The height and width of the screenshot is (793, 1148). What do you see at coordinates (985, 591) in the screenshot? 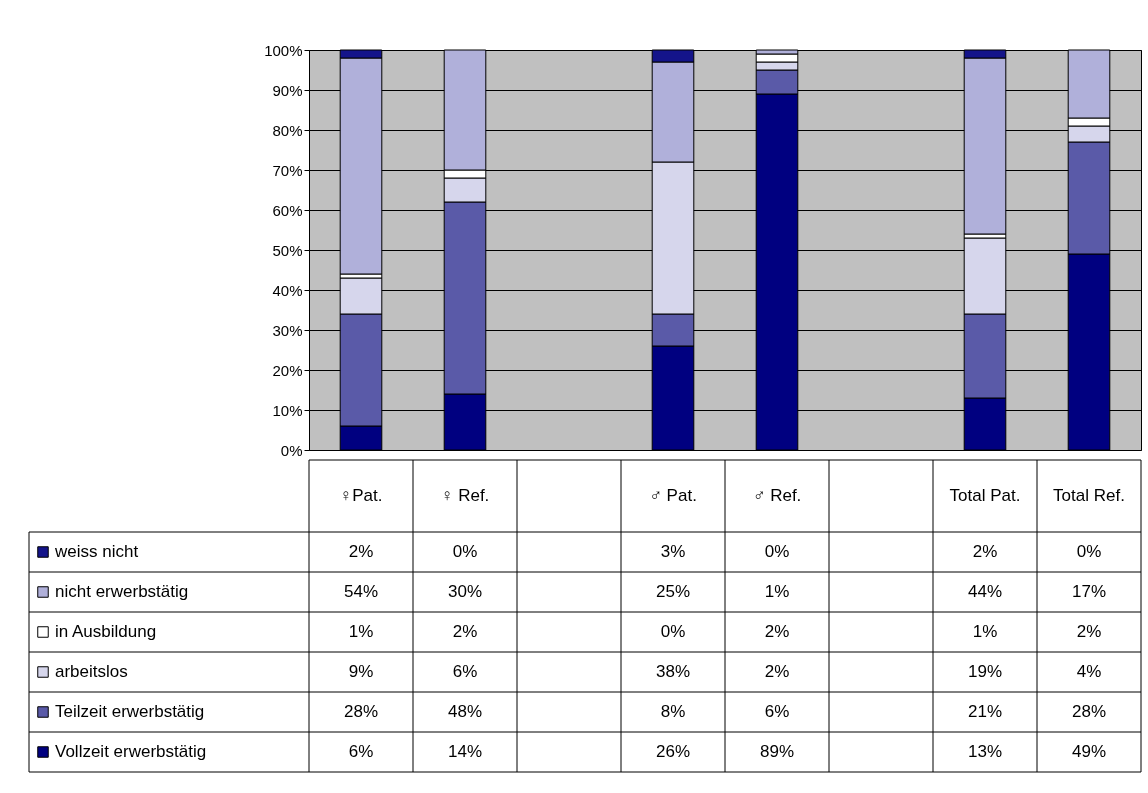
I see `data-label: 44%` at bounding box center [985, 591].